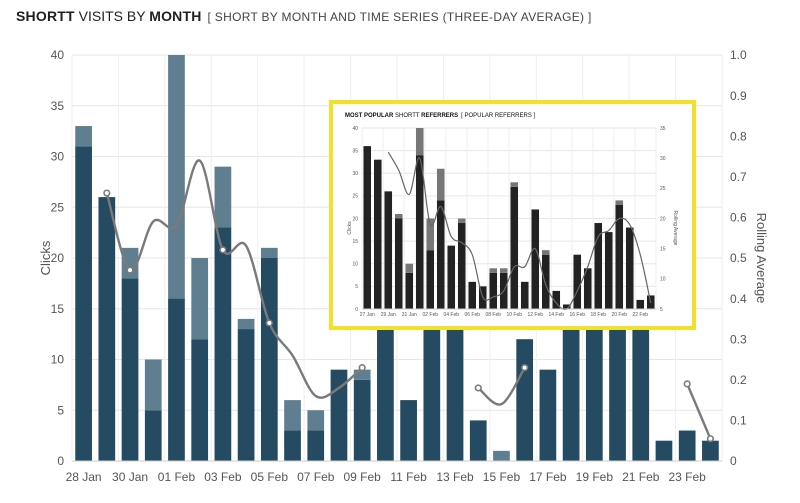 The height and width of the screenshot is (503, 800). I want to click on y2-tick-label: 20, so click(663, 219).